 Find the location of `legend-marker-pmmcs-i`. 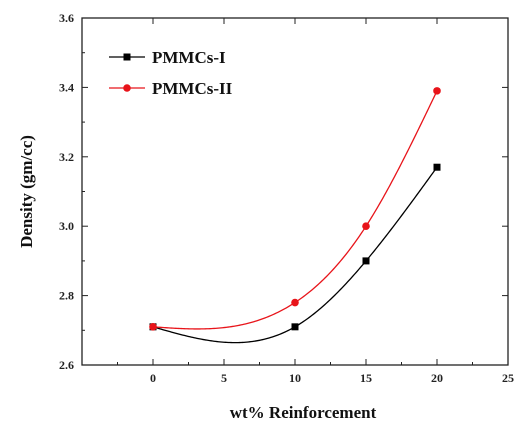

legend-marker-pmmcs-i is located at coordinates (127, 57).